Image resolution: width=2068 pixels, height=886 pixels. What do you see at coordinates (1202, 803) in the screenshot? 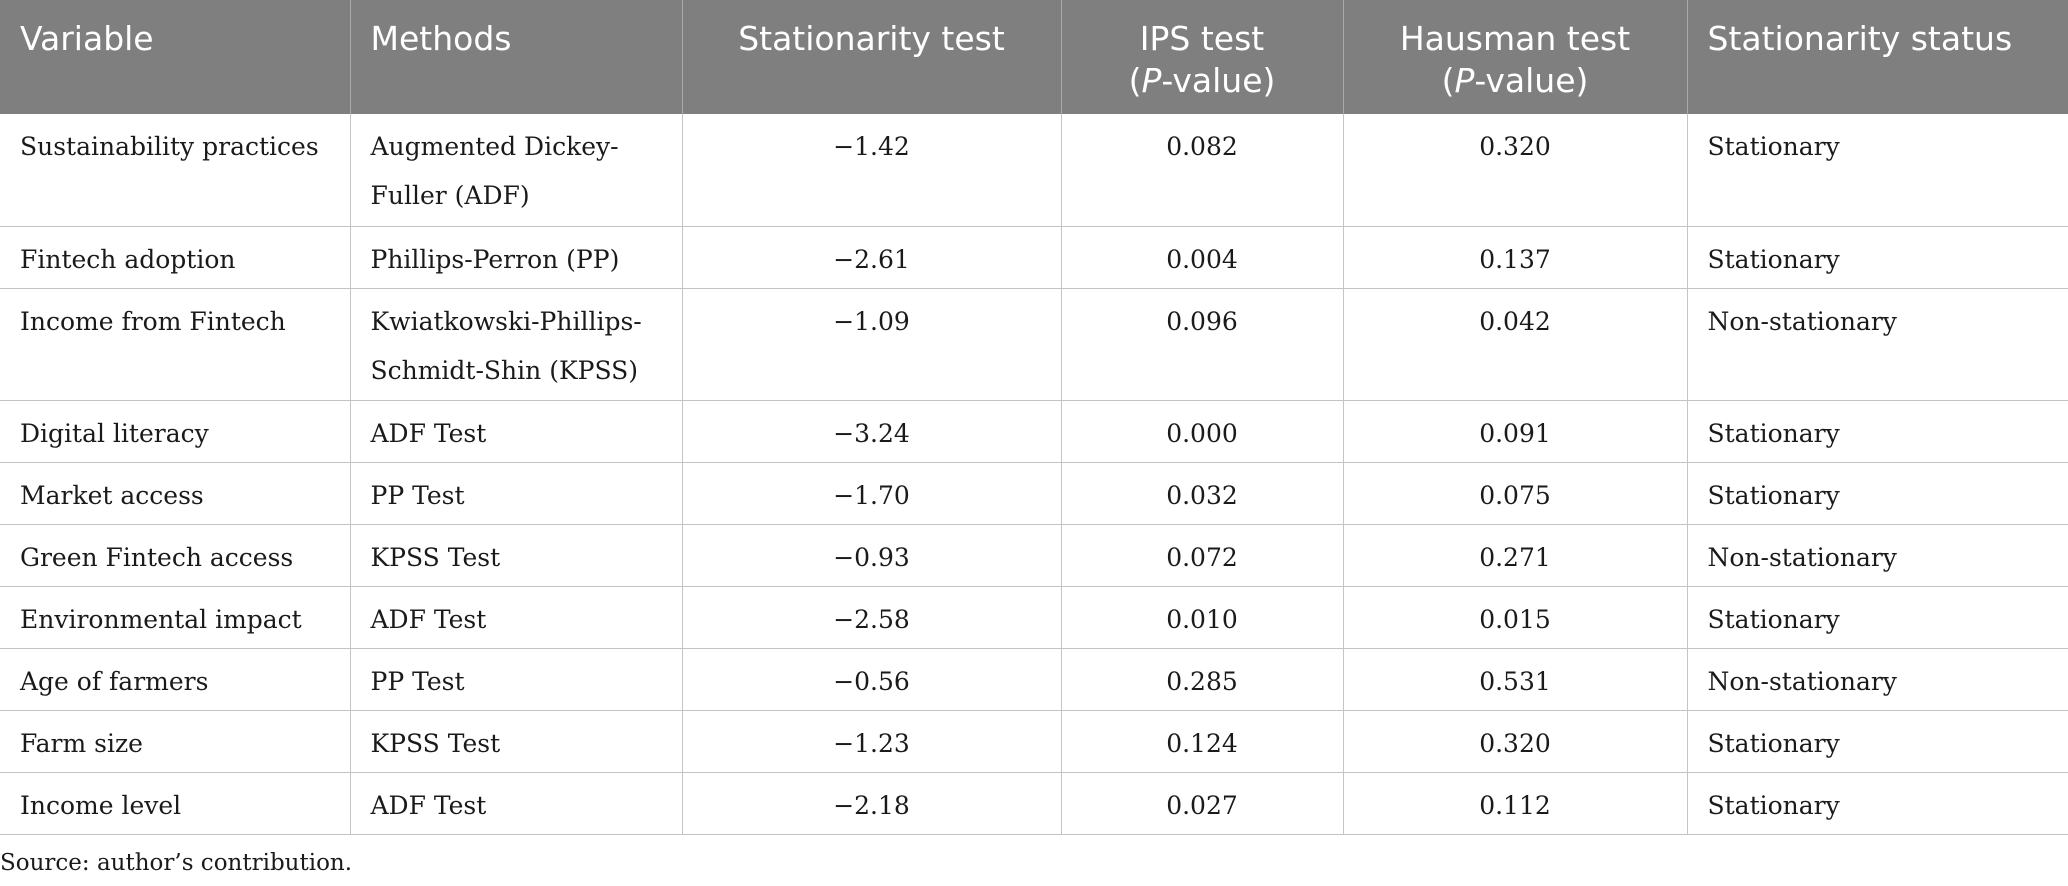
I see `cell-ips-test: 0.027` at bounding box center [1202, 803].